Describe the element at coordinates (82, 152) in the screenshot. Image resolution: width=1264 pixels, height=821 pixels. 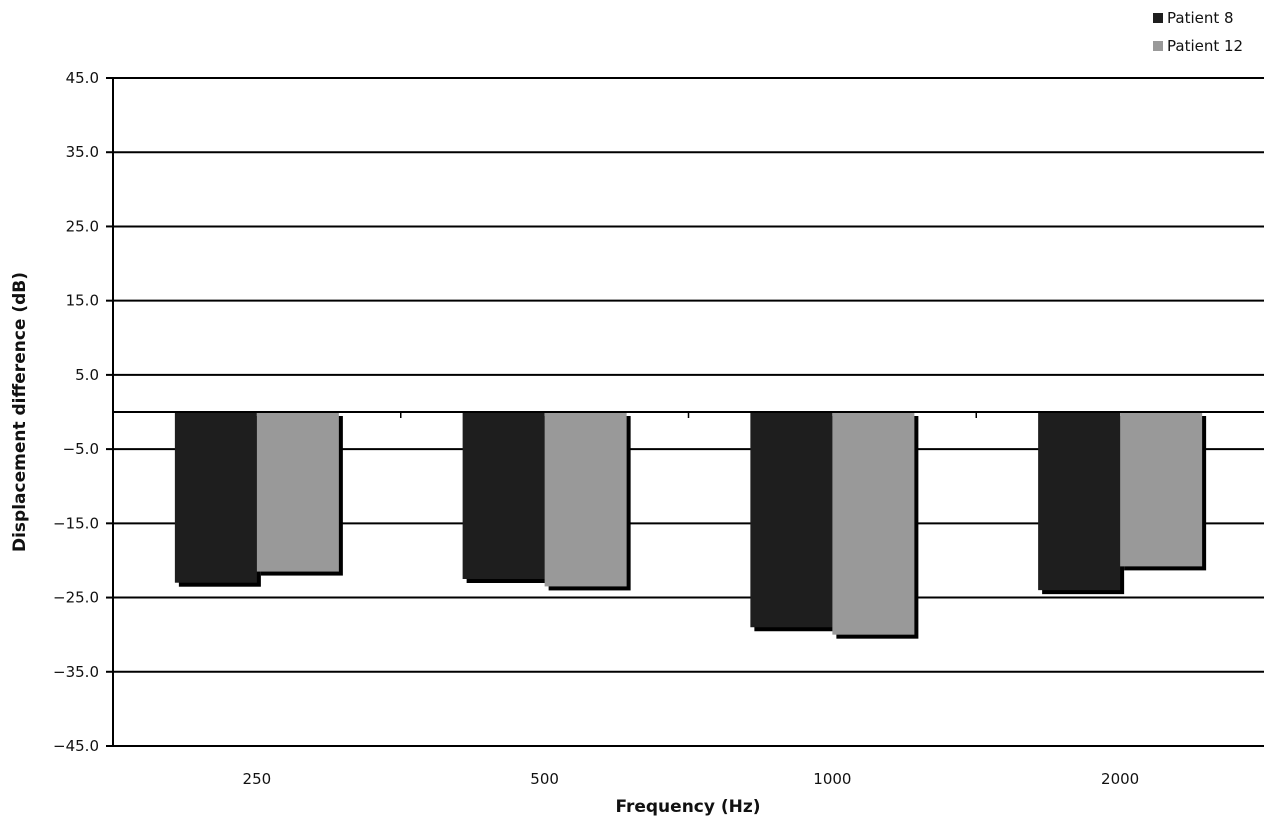
I see `y-tick-label: 35.0` at that location.